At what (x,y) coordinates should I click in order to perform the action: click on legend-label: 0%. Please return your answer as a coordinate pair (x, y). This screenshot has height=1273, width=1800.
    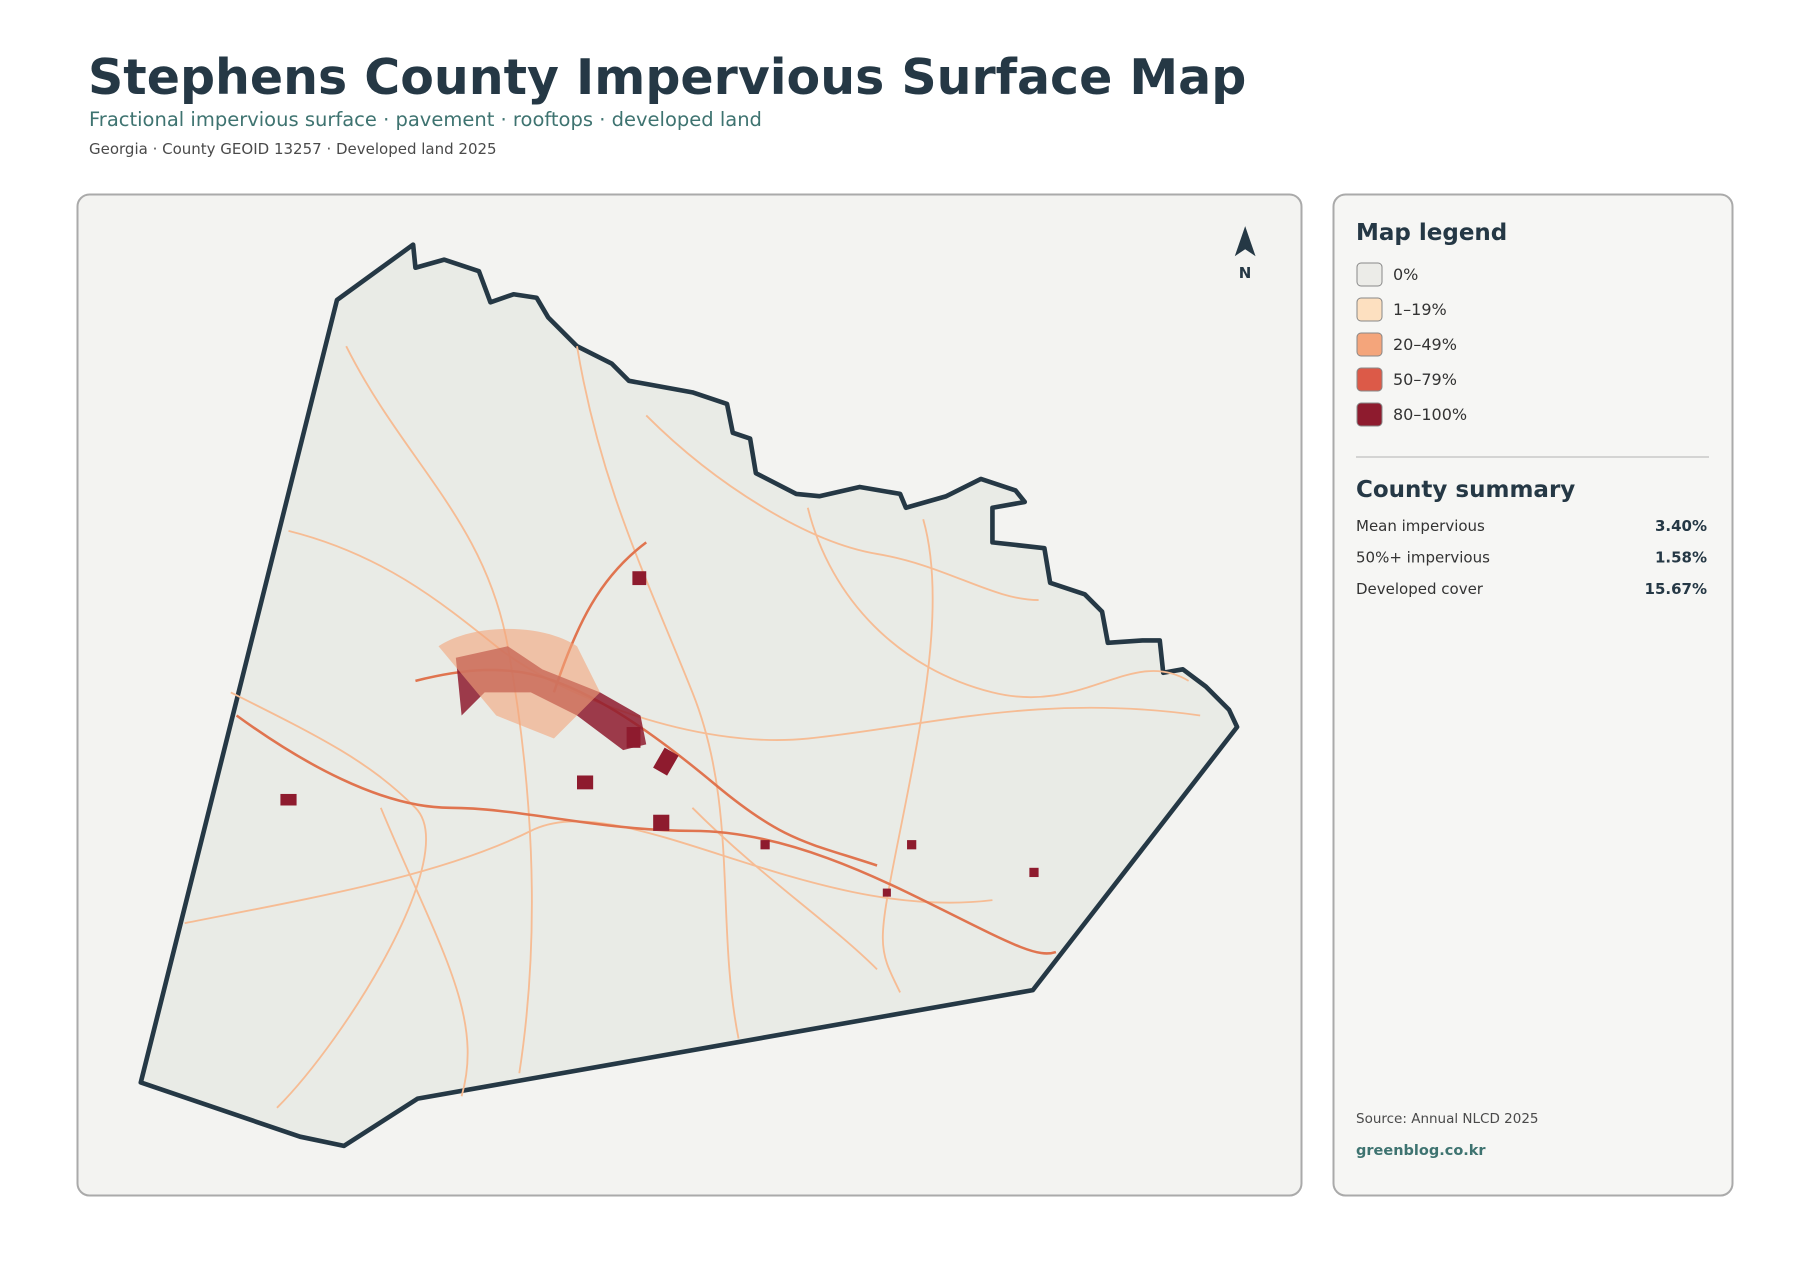
    Looking at the image, I should click on (1405, 274).